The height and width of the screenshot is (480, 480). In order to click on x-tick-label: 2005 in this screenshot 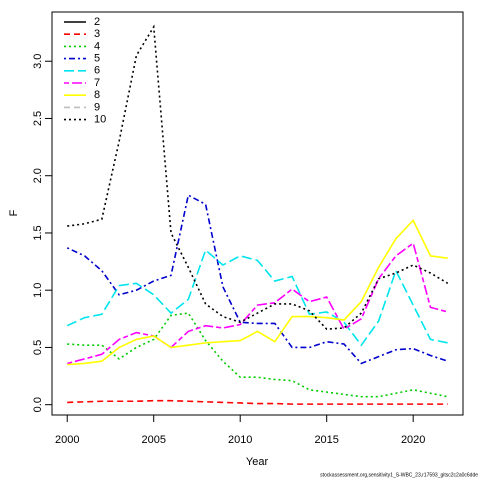, I will do `click(153, 440)`.